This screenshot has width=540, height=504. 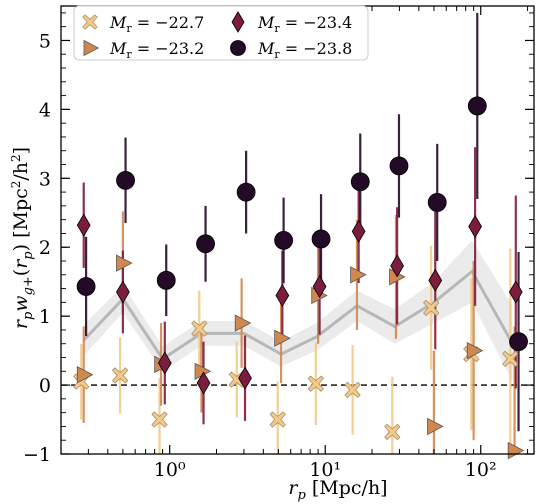 I want to click on x-tick-label: 10², so click(x=481, y=470).